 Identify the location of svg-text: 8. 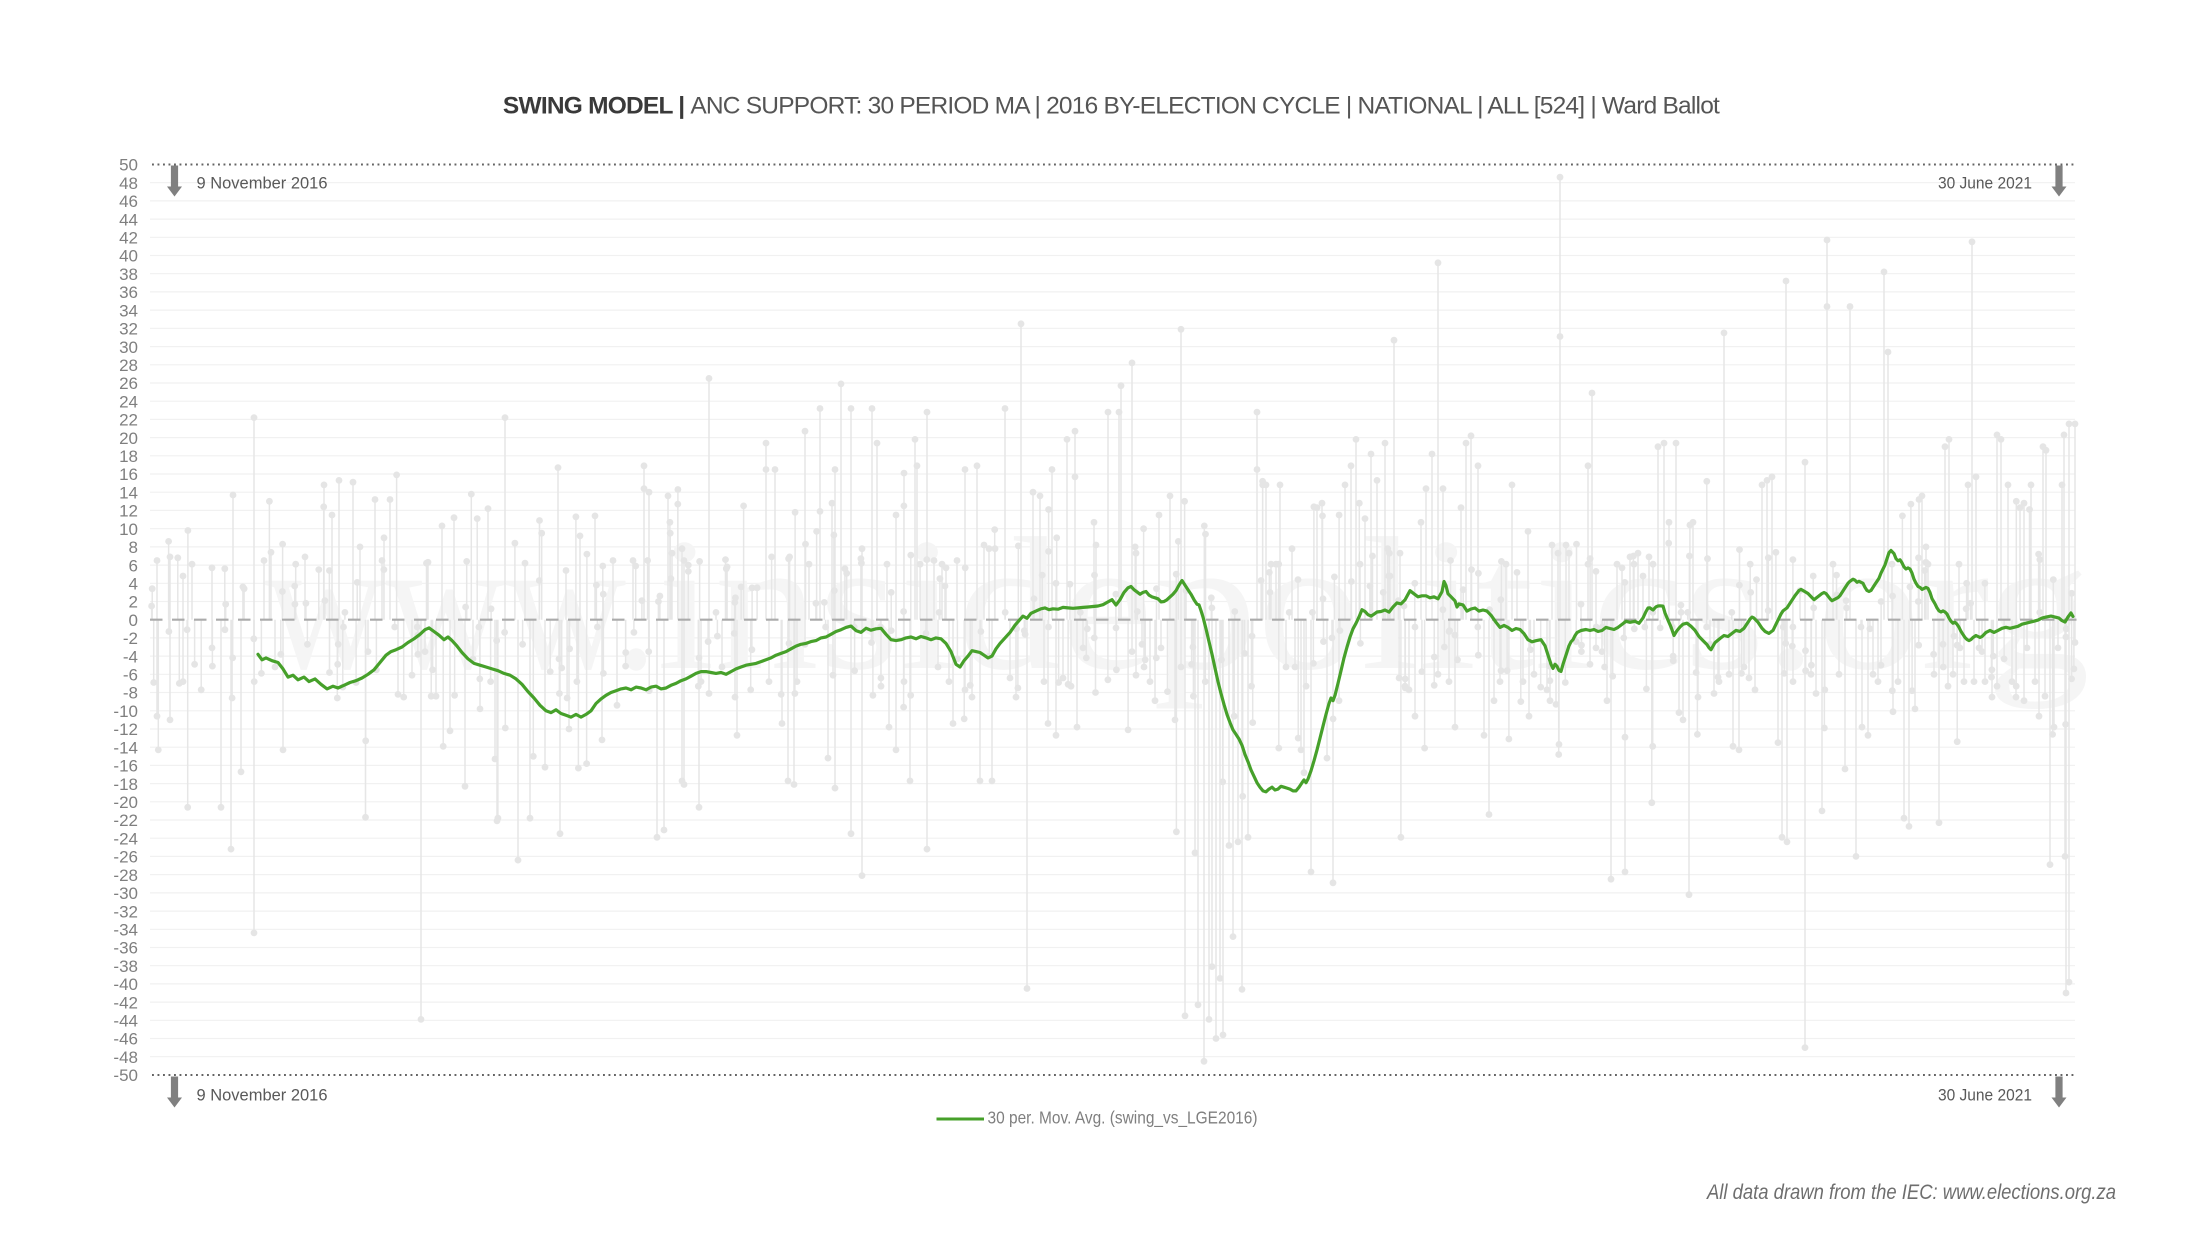
(133, 547).